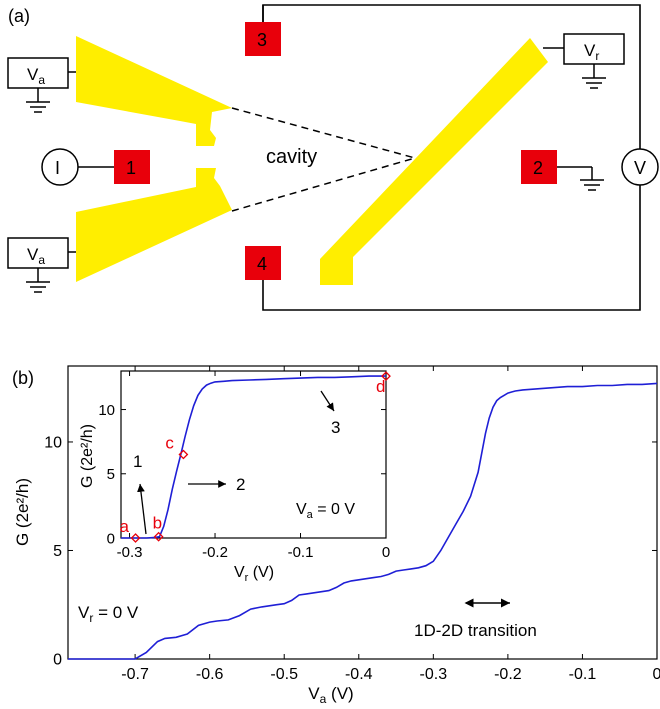  Describe the element at coordinates (330, 695) in the screenshot. I see `main-xlabel: Va (V)` at that location.